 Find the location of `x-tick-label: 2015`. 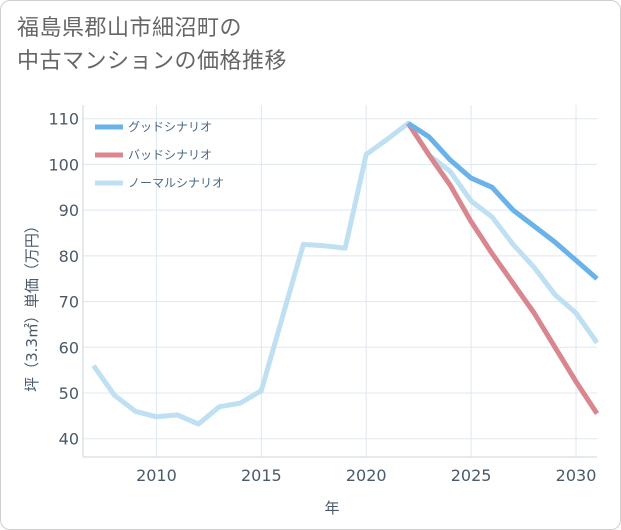

x-tick-label: 2015 is located at coordinates (261, 475).